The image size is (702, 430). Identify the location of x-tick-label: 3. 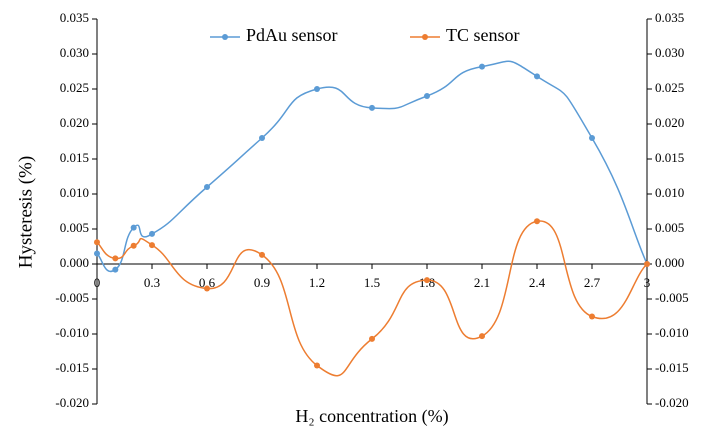
(647, 282).